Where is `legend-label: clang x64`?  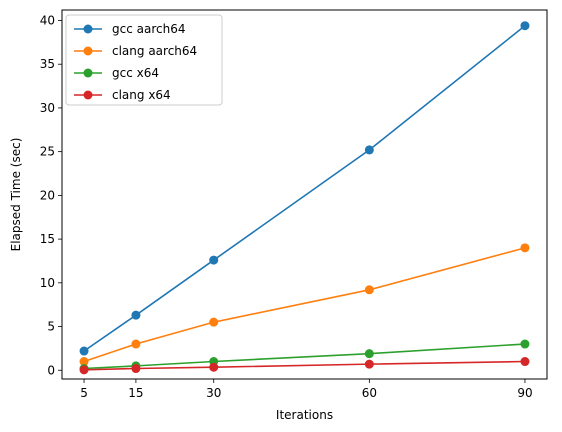
legend-label: clang x64 is located at coordinates (141, 95).